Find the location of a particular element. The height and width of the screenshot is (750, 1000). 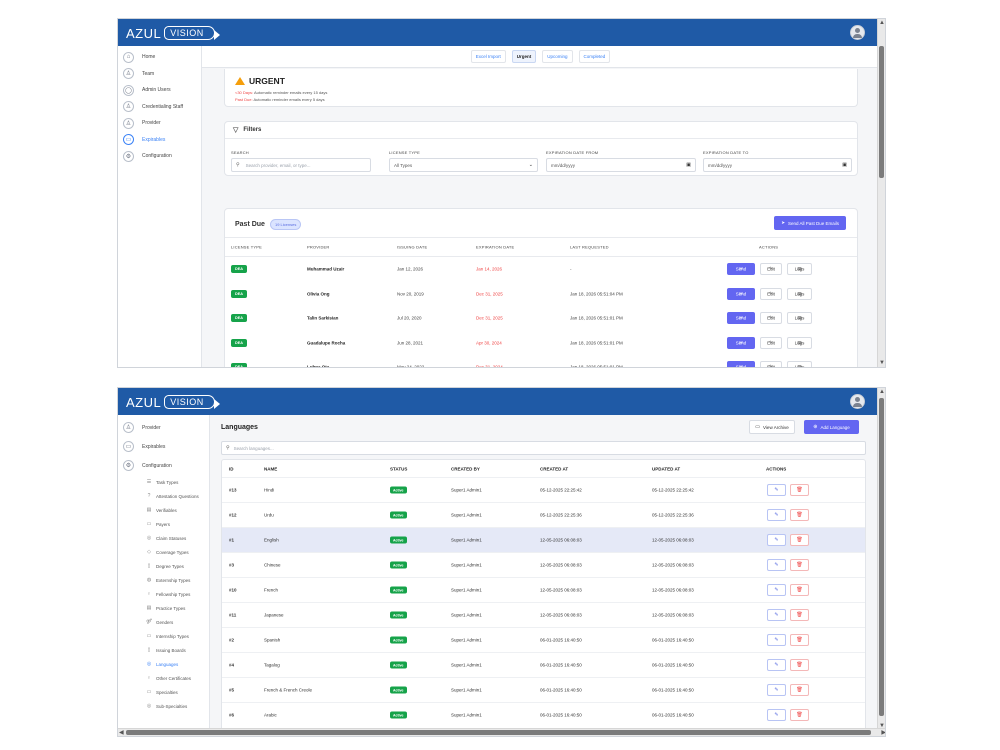

scroll-left-icon: ◀ is located at coordinates (121, 733).